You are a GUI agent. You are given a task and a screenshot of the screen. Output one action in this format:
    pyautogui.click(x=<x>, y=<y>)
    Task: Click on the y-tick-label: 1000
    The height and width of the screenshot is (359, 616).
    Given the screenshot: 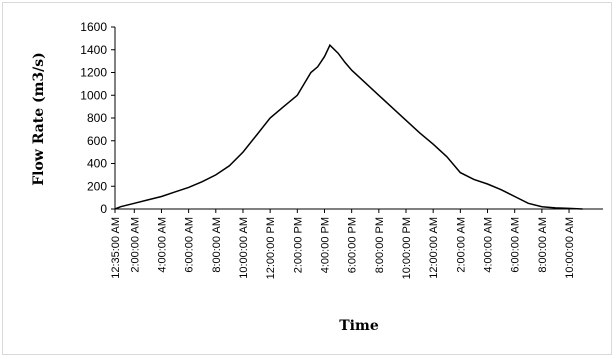 What is the action you would take?
    pyautogui.click(x=93, y=95)
    